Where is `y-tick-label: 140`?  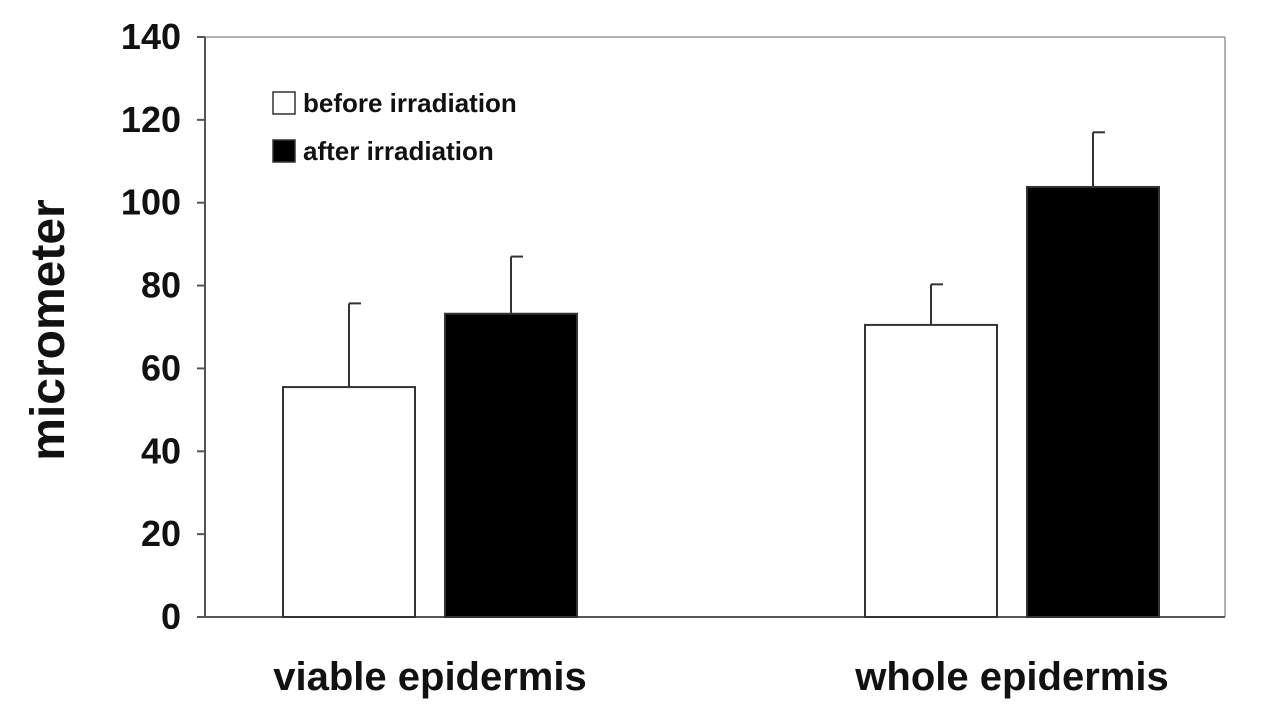
y-tick-label: 140 is located at coordinates (151, 36).